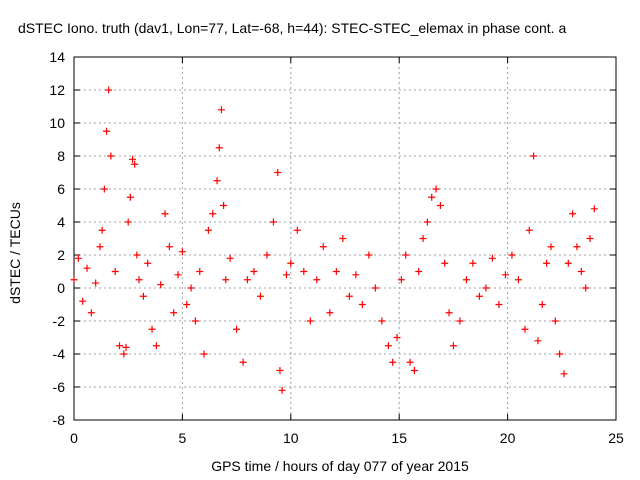 The width and height of the screenshot is (640, 480). What do you see at coordinates (57, 57) in the screenshot?
I see `y-tick-label: 14` at bounding box center [57, 57].